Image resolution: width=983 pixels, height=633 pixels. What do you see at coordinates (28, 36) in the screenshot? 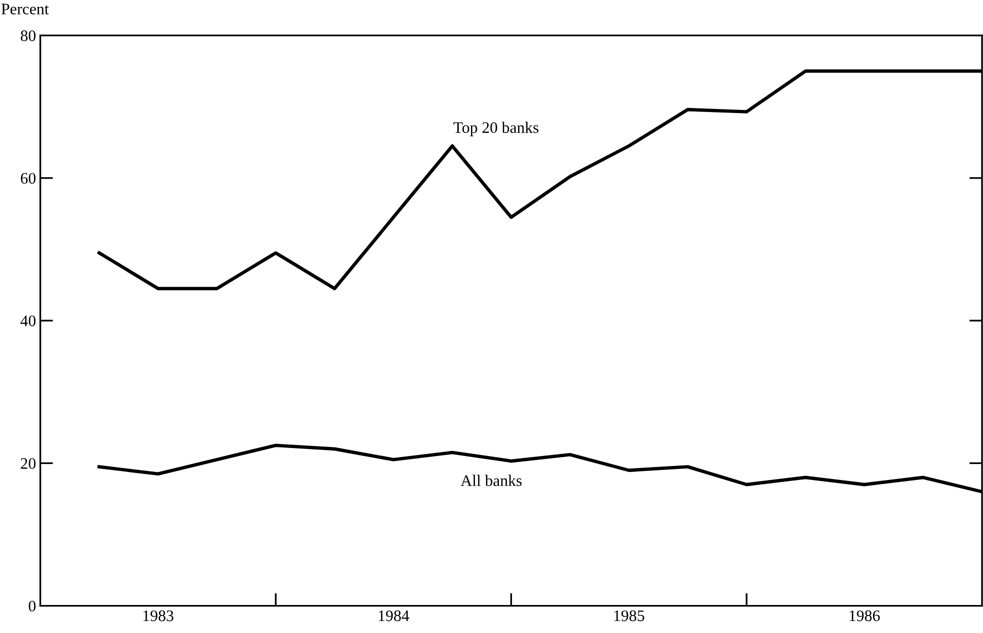
I see `y-tick-label: 80` at bounding box center [28, 36].